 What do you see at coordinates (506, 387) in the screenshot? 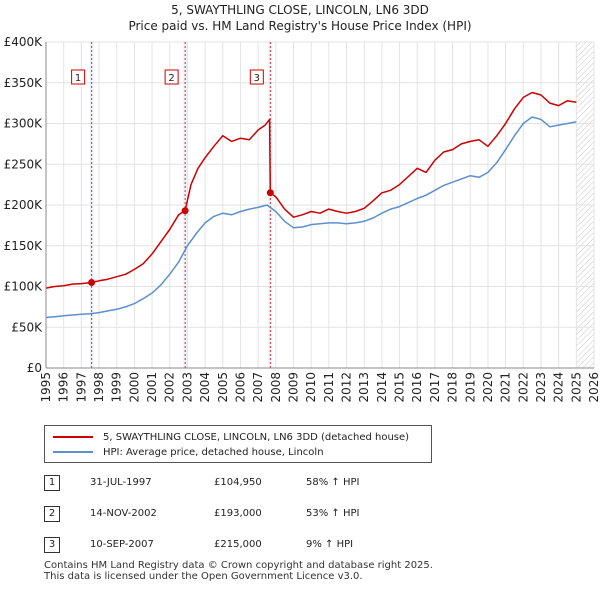
I see `x-tick-label: 2021` at bounding box center [506, 387].